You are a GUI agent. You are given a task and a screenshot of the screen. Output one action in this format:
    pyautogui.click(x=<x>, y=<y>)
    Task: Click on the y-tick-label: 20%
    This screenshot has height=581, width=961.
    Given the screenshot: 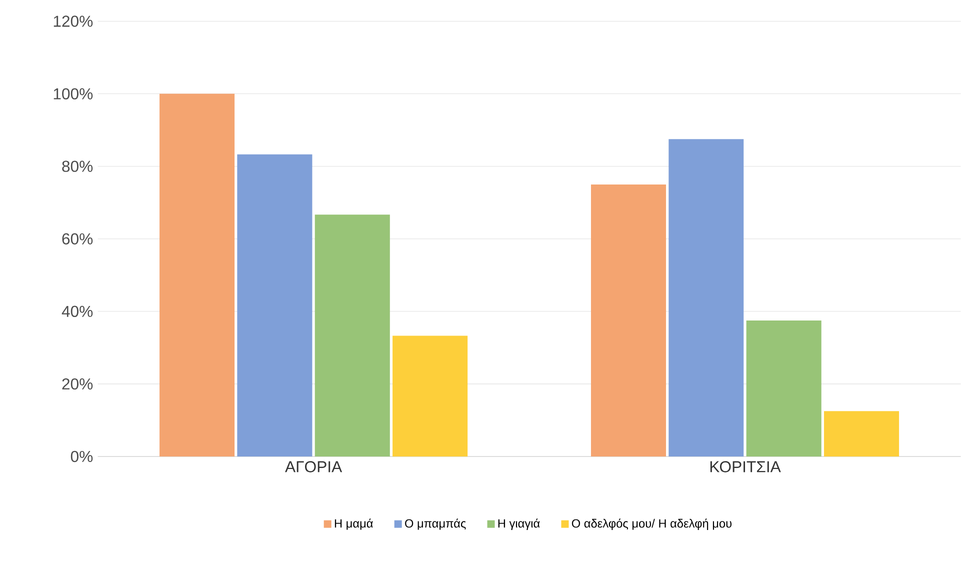 What is the action you would take?
    pyautogui.click(x=77, y=384)
    